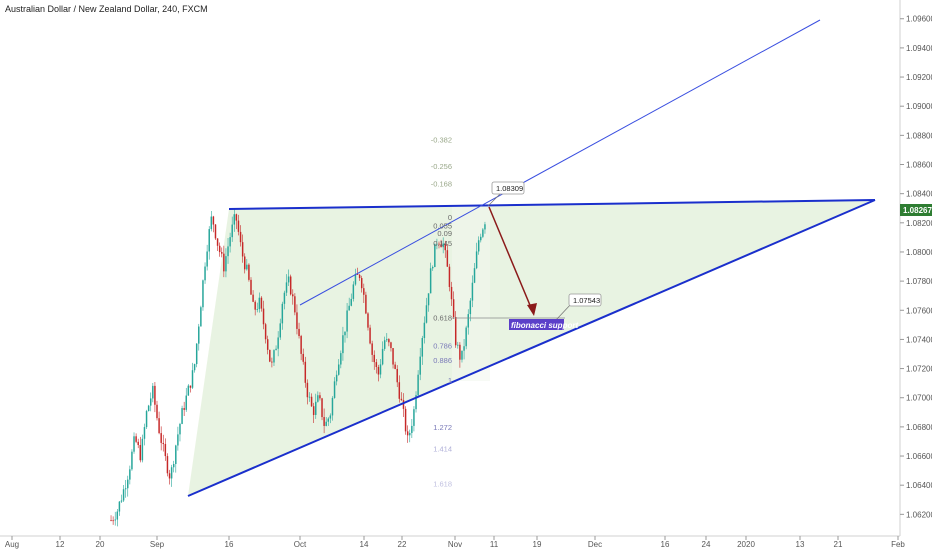 The height and width of the screenshot is (550, 932). Describe the element at coordinates (919, 19) in the screenshot. I see `y-tick-label: 1.09600` at that location.